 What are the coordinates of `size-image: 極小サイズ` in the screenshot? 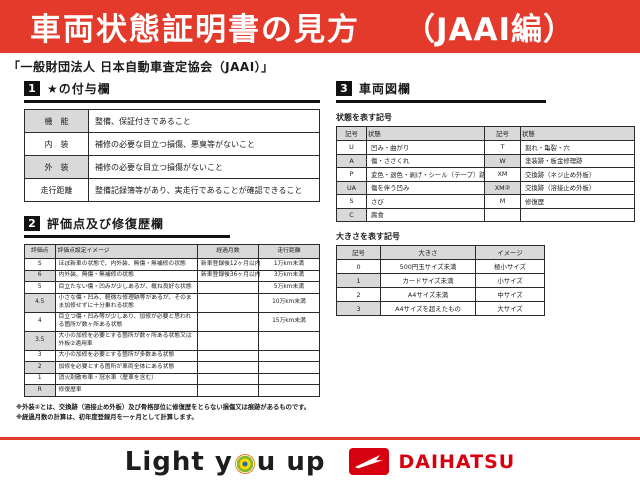 It's located at (510, 266).